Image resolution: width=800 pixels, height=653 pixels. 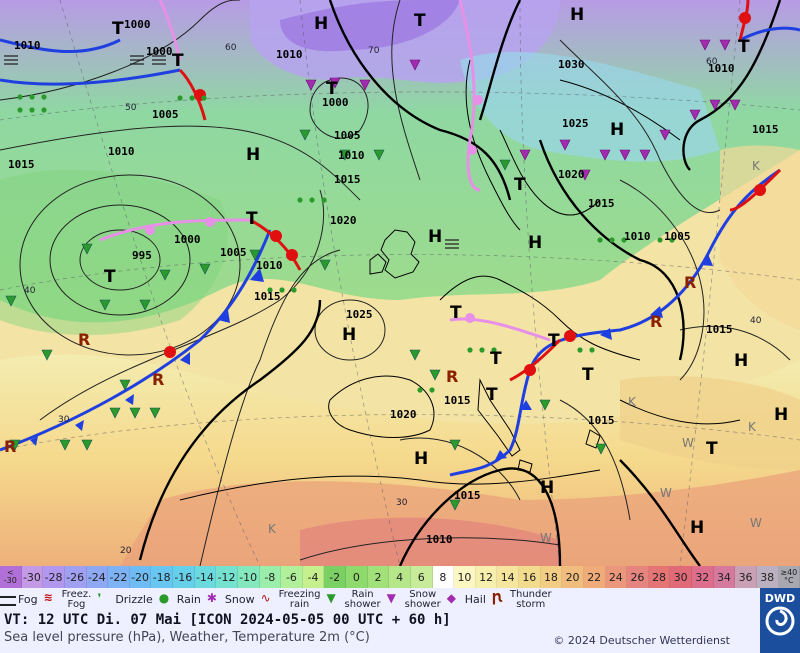 What do you see at coordinates (551, 577) in the screenshot?
I see `scale-cell: 18` at bounding box center [551, 577].